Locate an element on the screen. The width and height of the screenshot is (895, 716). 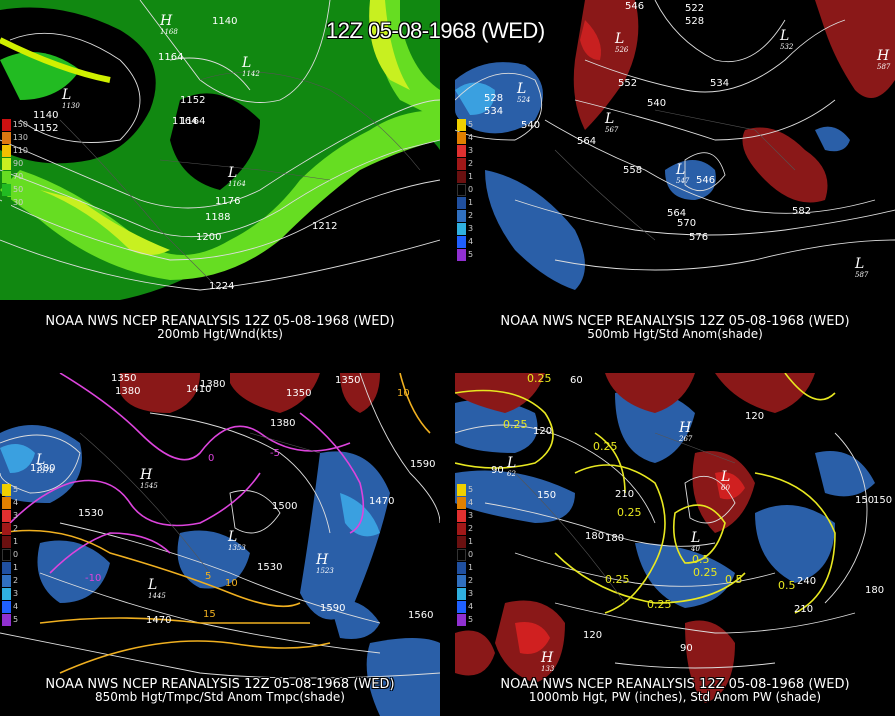
contour-label: 1164 is located at coordinates (185, 121).